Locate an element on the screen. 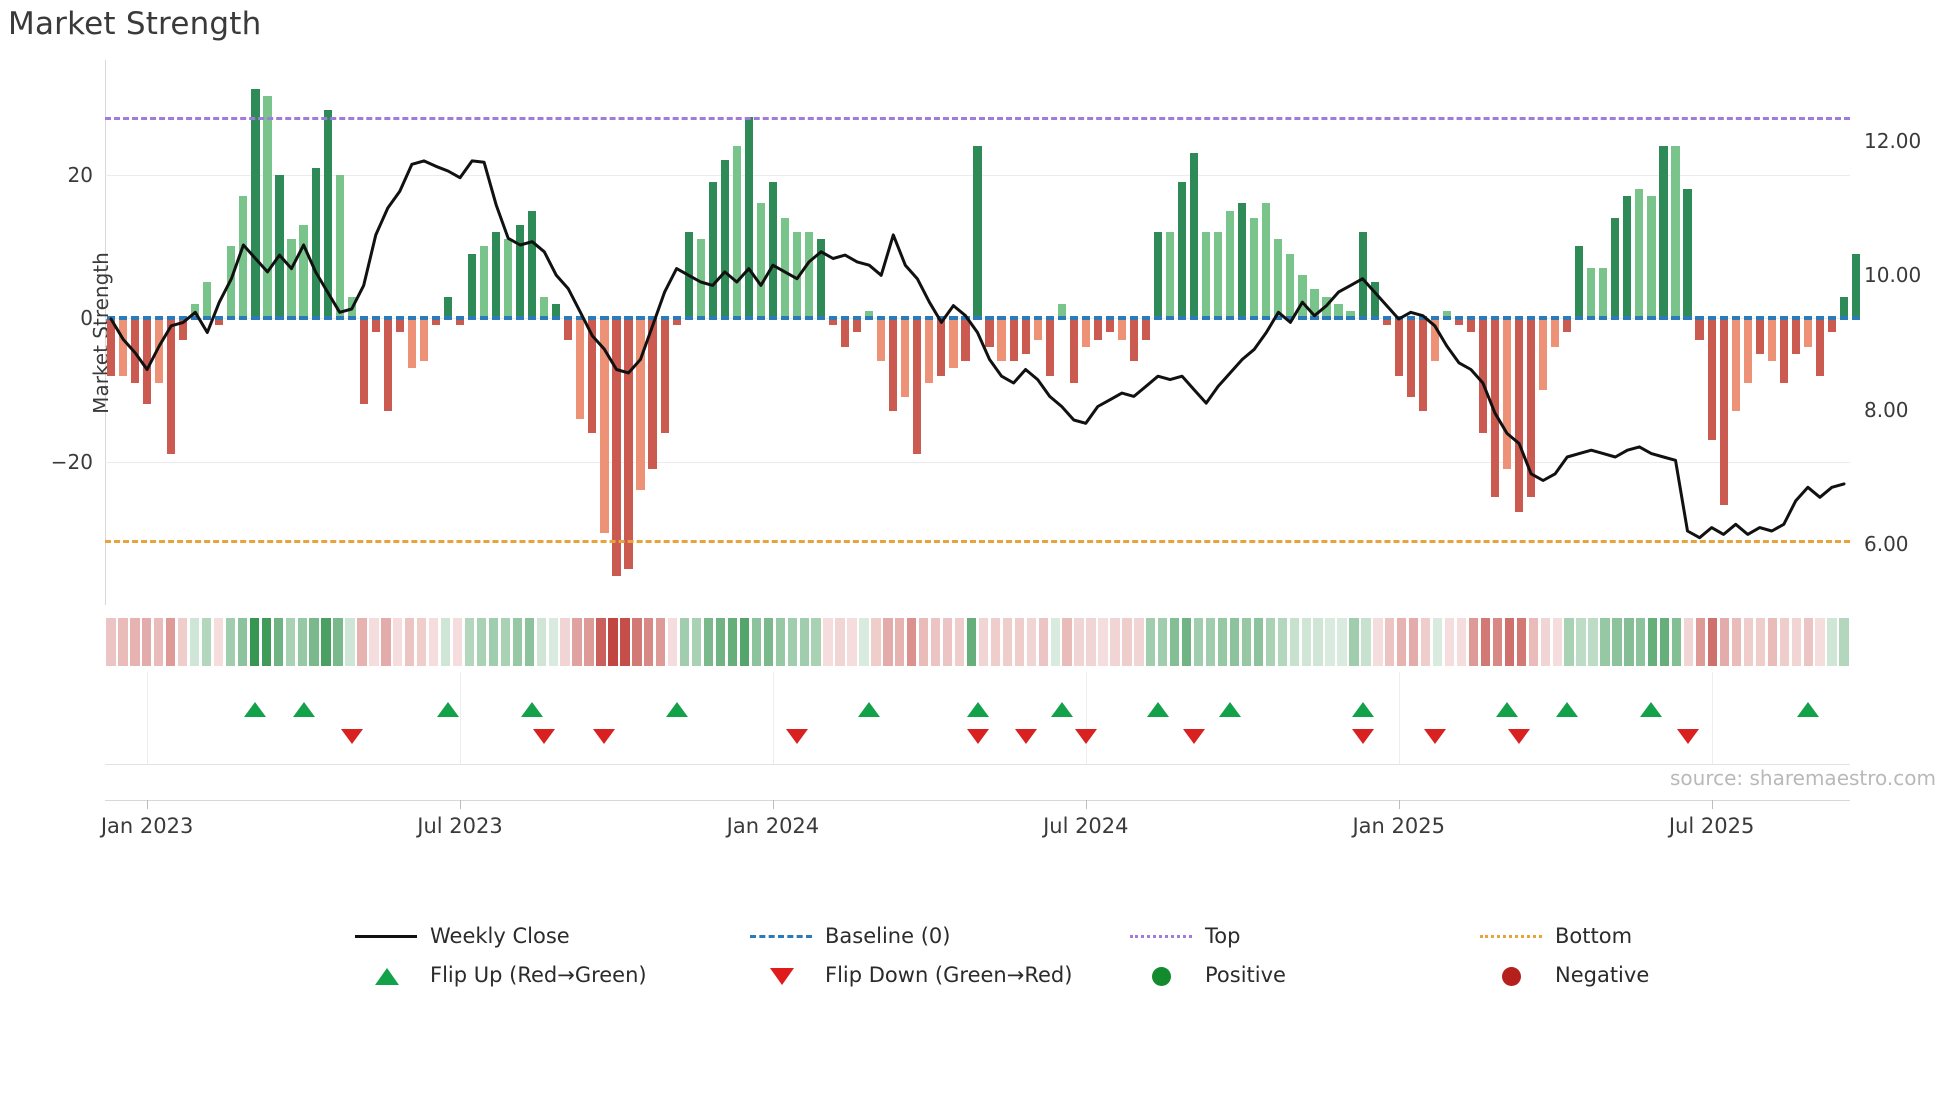  y-tick-left-1: 0 is located at coordinates (86, 318).